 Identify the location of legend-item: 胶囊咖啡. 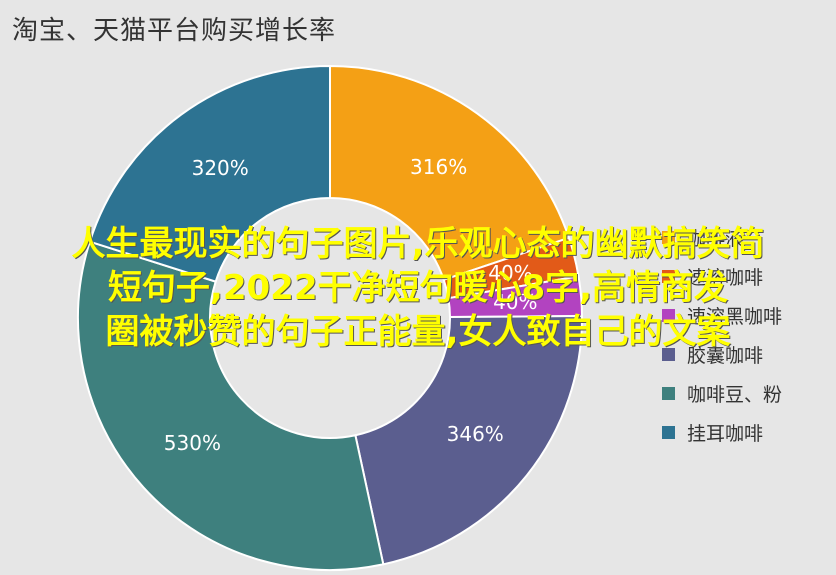
(722, 354).